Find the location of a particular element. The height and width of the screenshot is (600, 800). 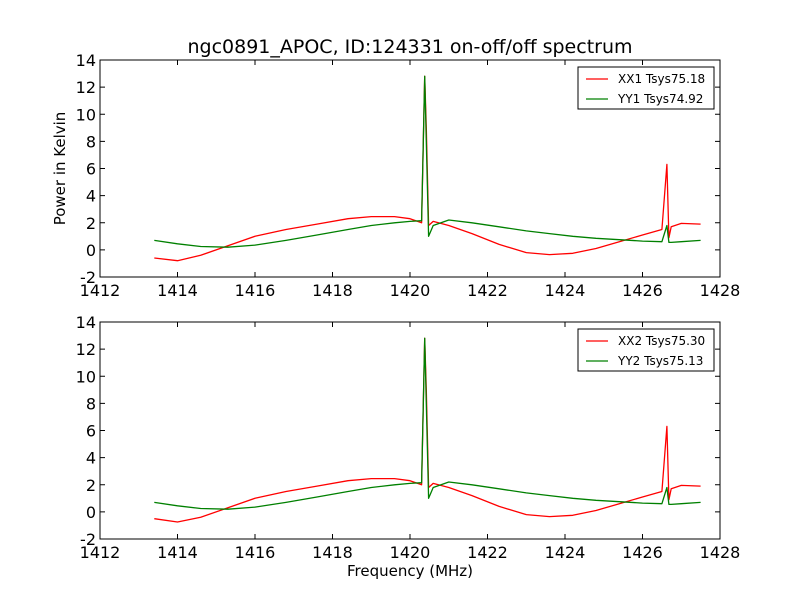

legend-entry: XX2 Tsys75.30 is located at coordinates (661, 341).